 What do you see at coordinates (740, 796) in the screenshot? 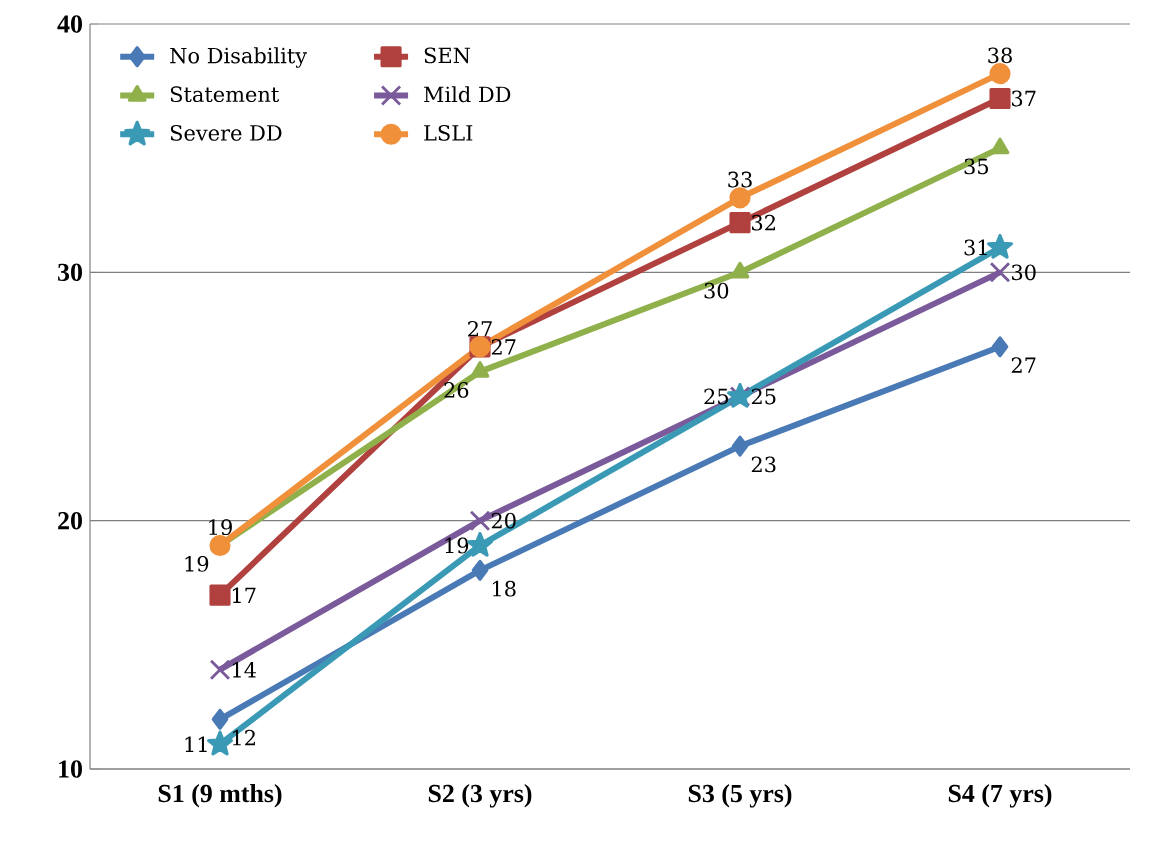
I see `x-tick-label: S3 (5 yrs)` at bounding box center [740, 796].